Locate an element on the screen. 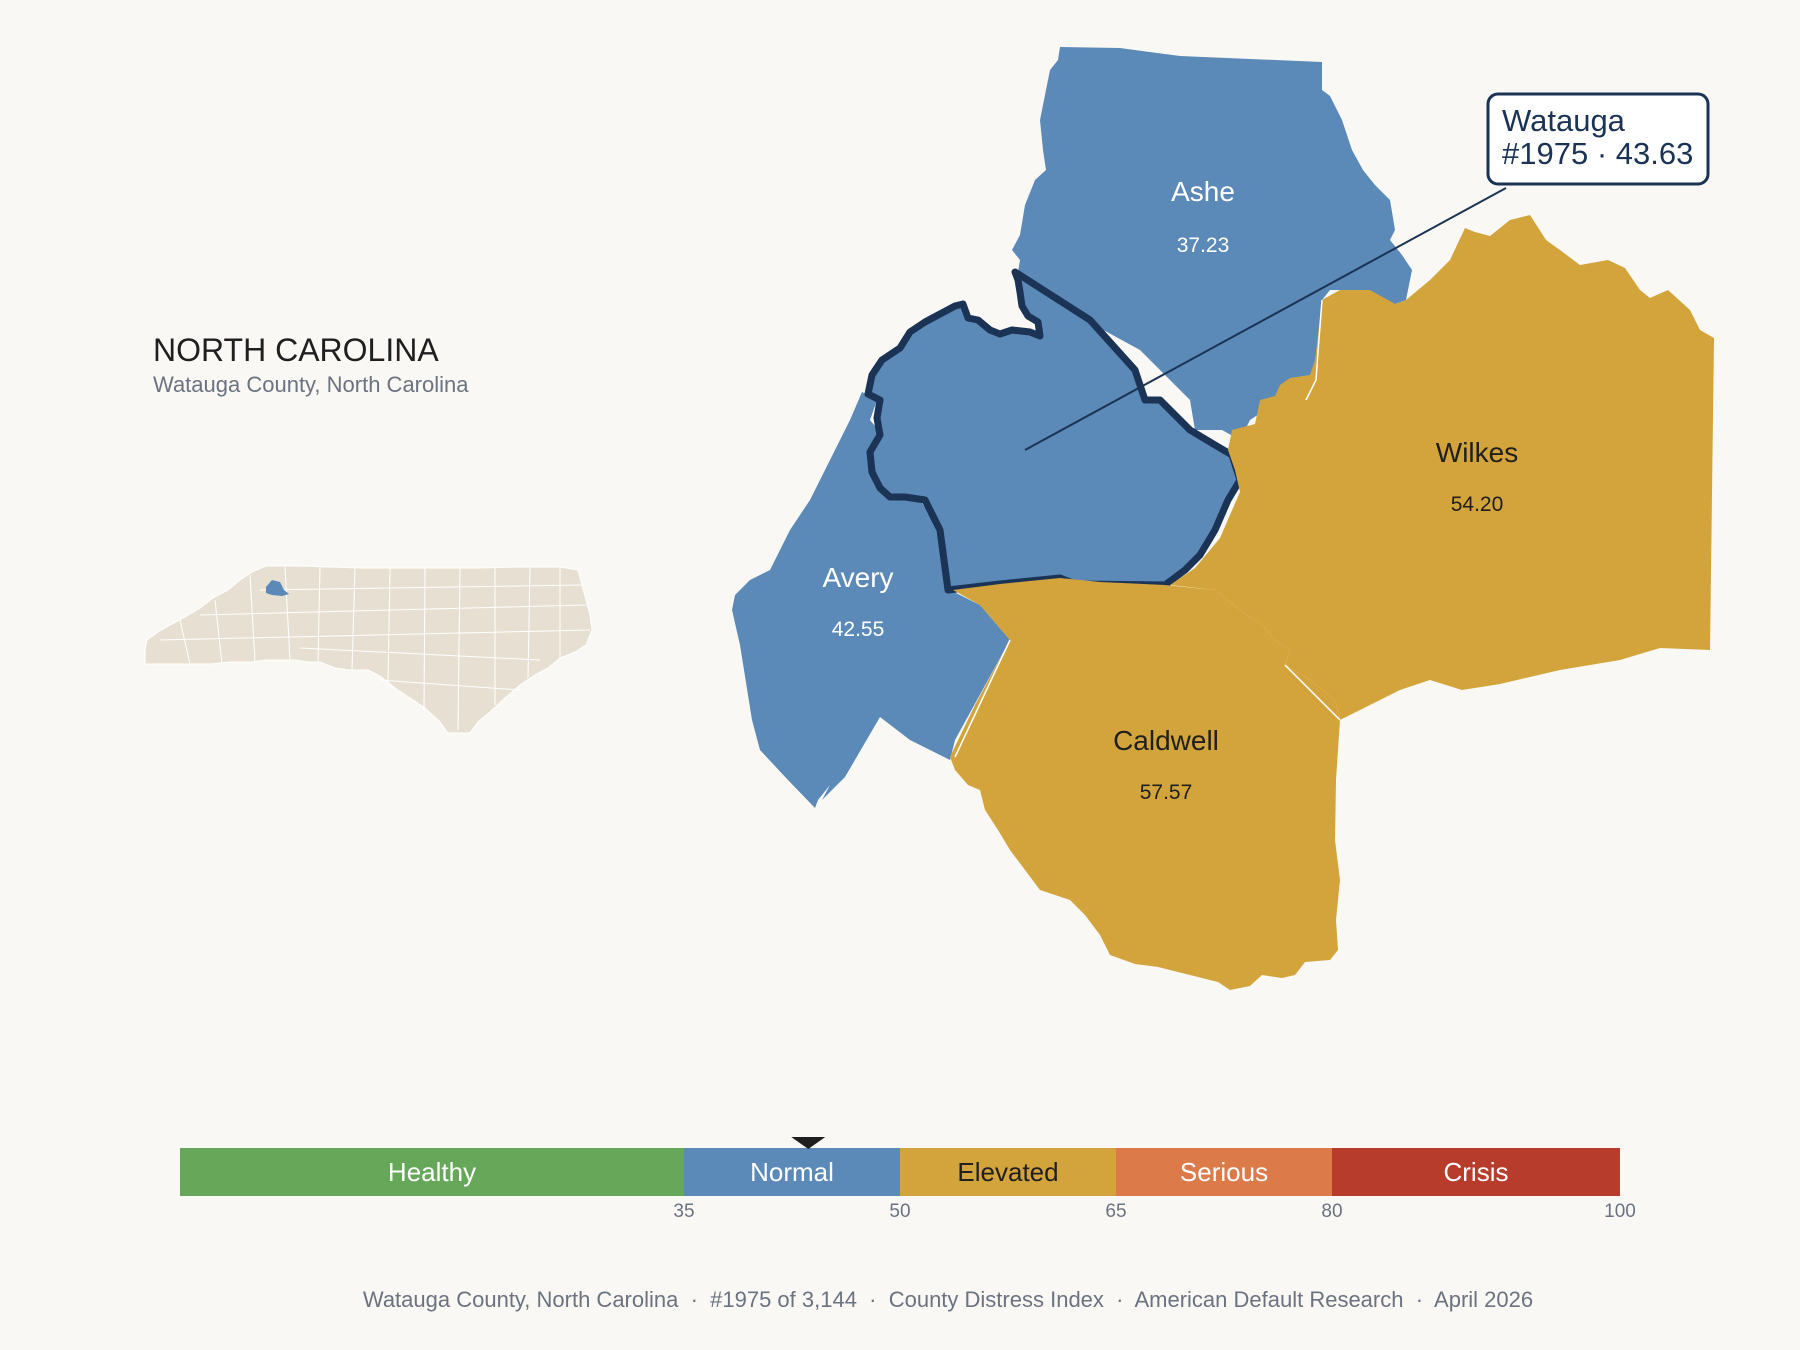  legend-tick-65: 65 is located at coordinates (1115, 1211).